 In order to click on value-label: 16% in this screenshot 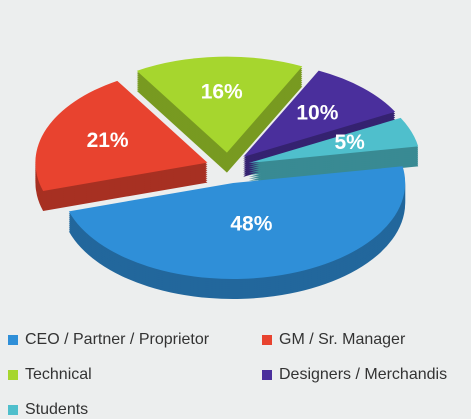, I will do `click(222, 92)`.